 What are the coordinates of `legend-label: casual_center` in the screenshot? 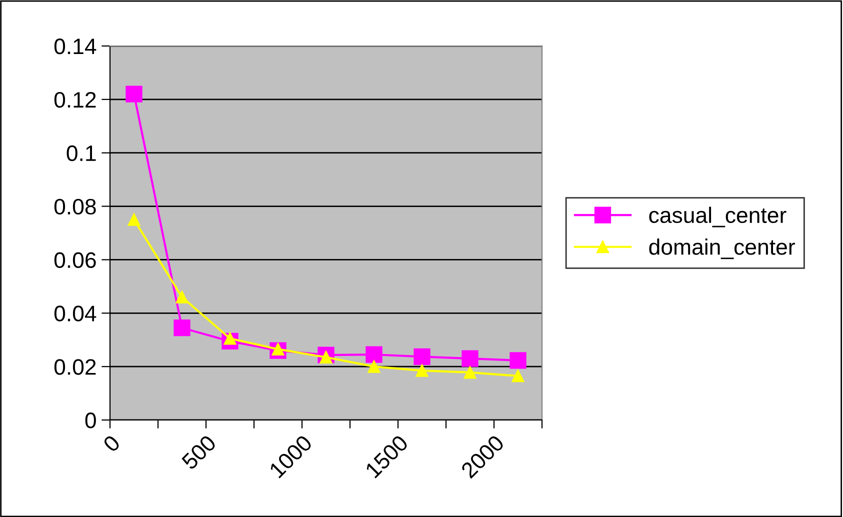 It's located at (717, 217).